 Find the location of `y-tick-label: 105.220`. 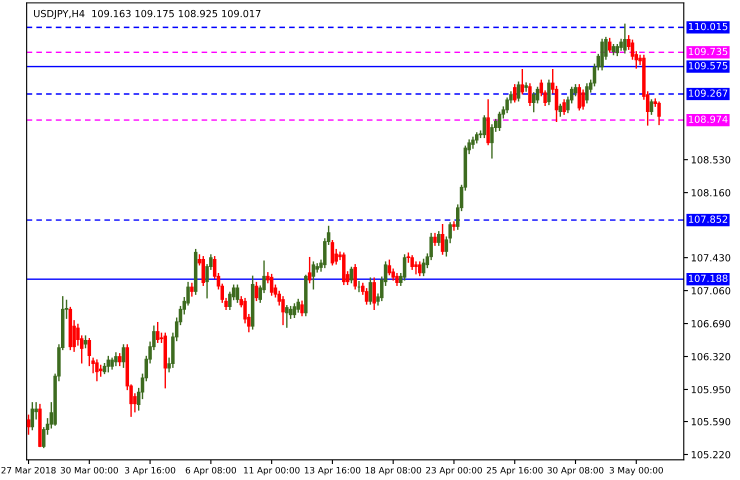

y-tick-label: 105.220 is located at coordinates (711, 454).